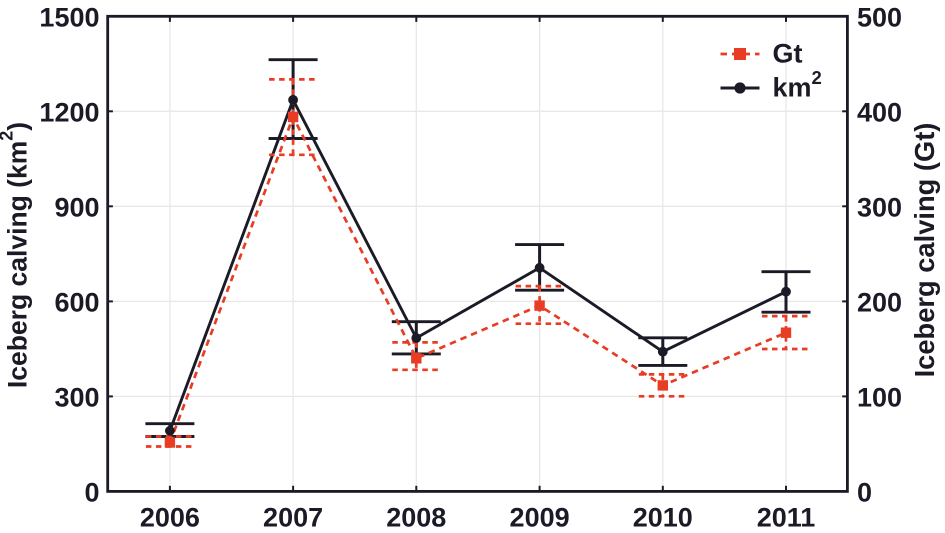 This screenshot has height=533, width=945. Describe the element at coordinates (69, 17) in the screenshot. I see `svg-text: 1500` at that location.